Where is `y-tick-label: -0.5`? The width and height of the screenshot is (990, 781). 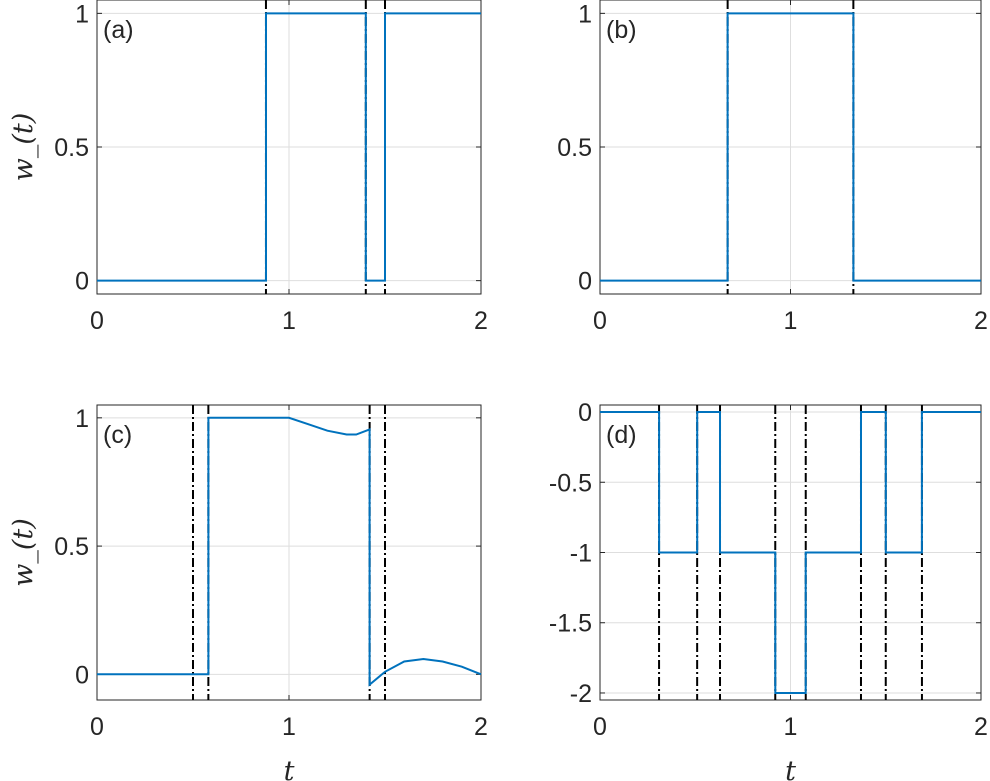
y-tick-label: -0.5 is located at coordinates (570, 483).